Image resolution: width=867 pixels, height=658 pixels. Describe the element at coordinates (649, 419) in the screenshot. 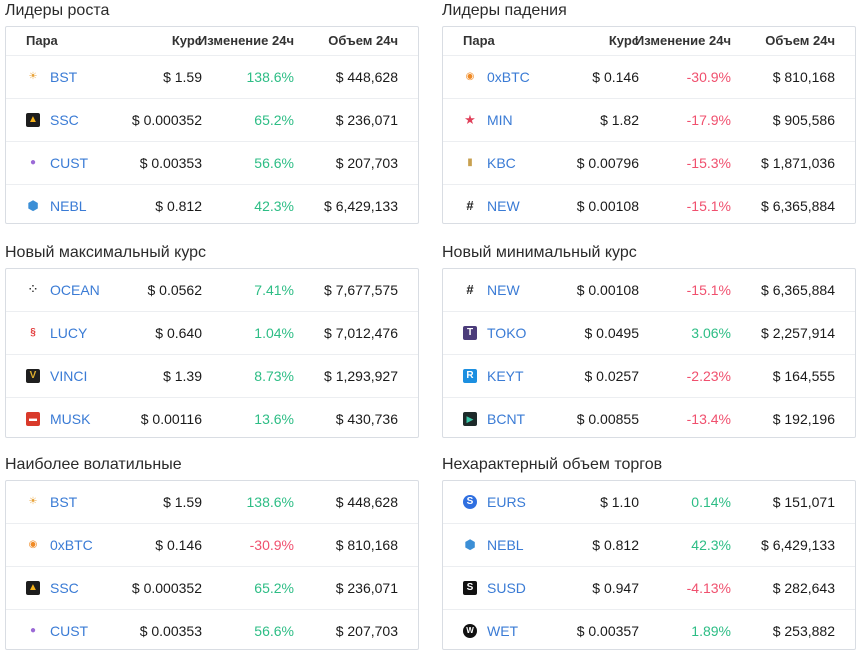

I see `table-row: ▶ BCNT $ 0.00855 -13.4% $ 192,196` at that location.